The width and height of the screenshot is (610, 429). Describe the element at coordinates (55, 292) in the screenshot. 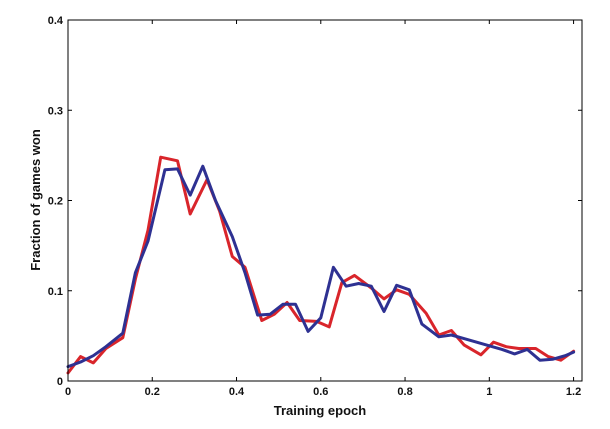

I see `y-tick-label: 0.1` at that location.